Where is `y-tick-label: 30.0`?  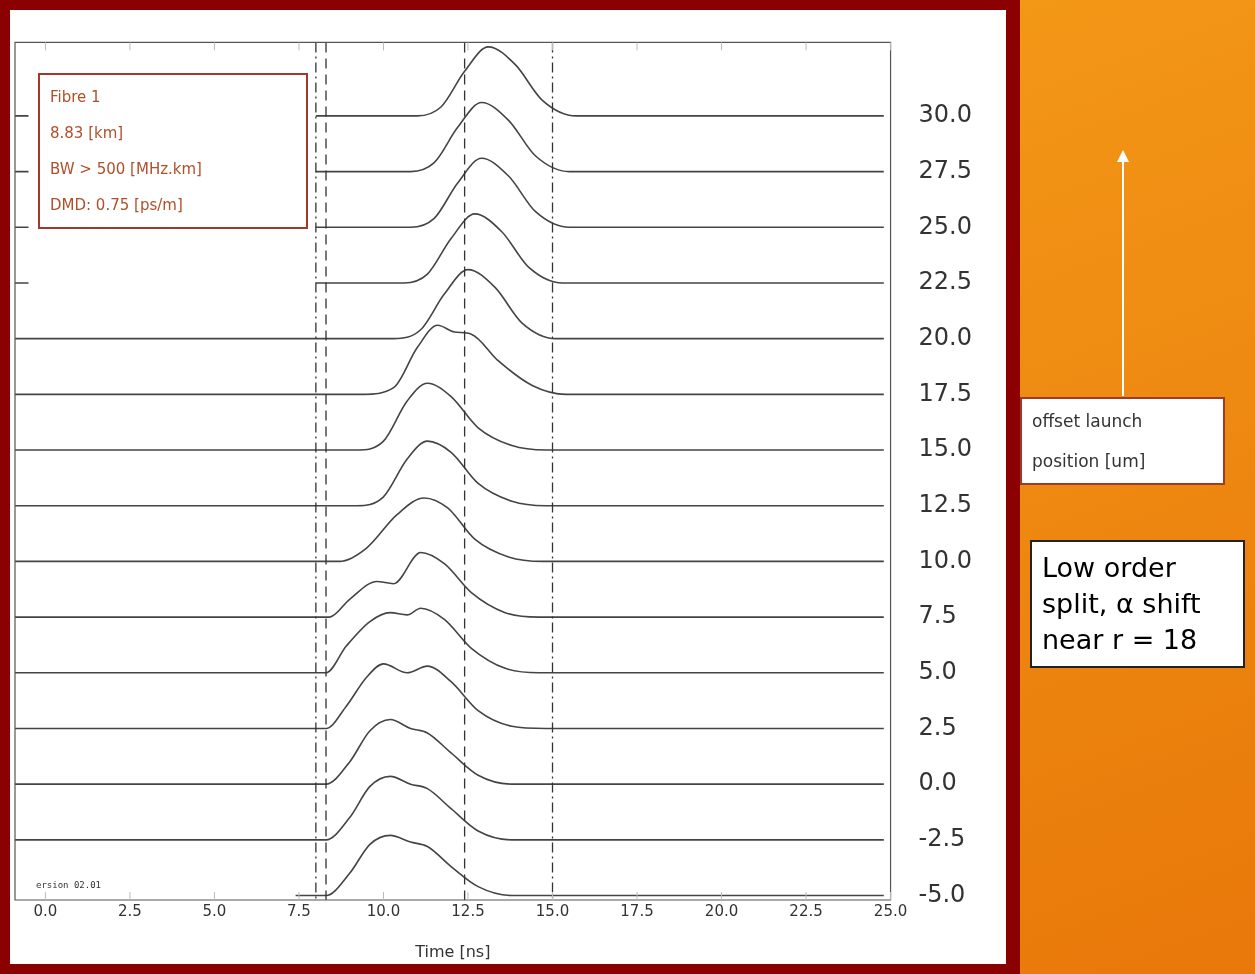 y-tick-label: 30.0 is located at coordinates (945, 114).